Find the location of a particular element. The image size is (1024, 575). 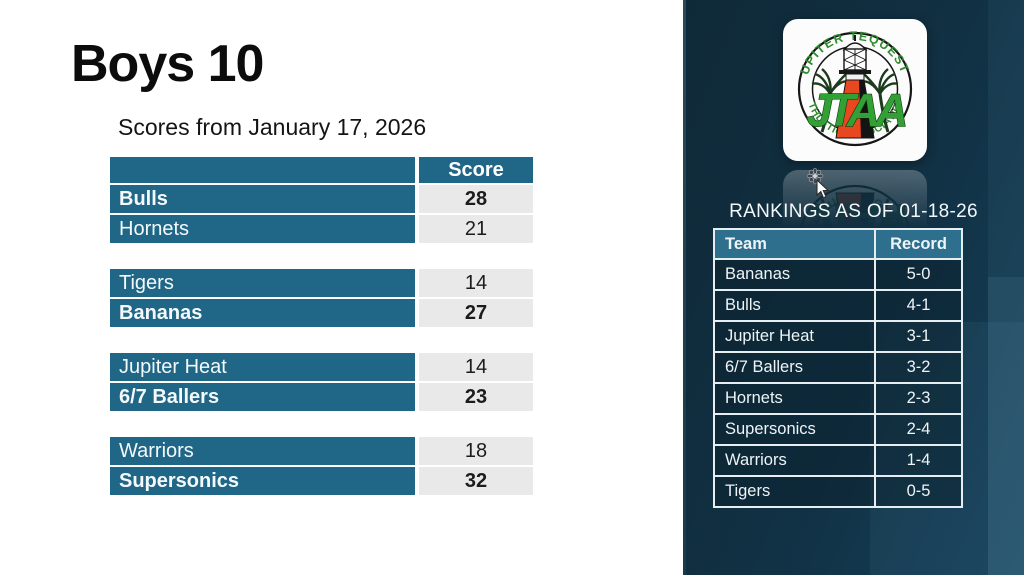

team-name-cell: 6/7 Ballers is located at coordinates (262, 397).